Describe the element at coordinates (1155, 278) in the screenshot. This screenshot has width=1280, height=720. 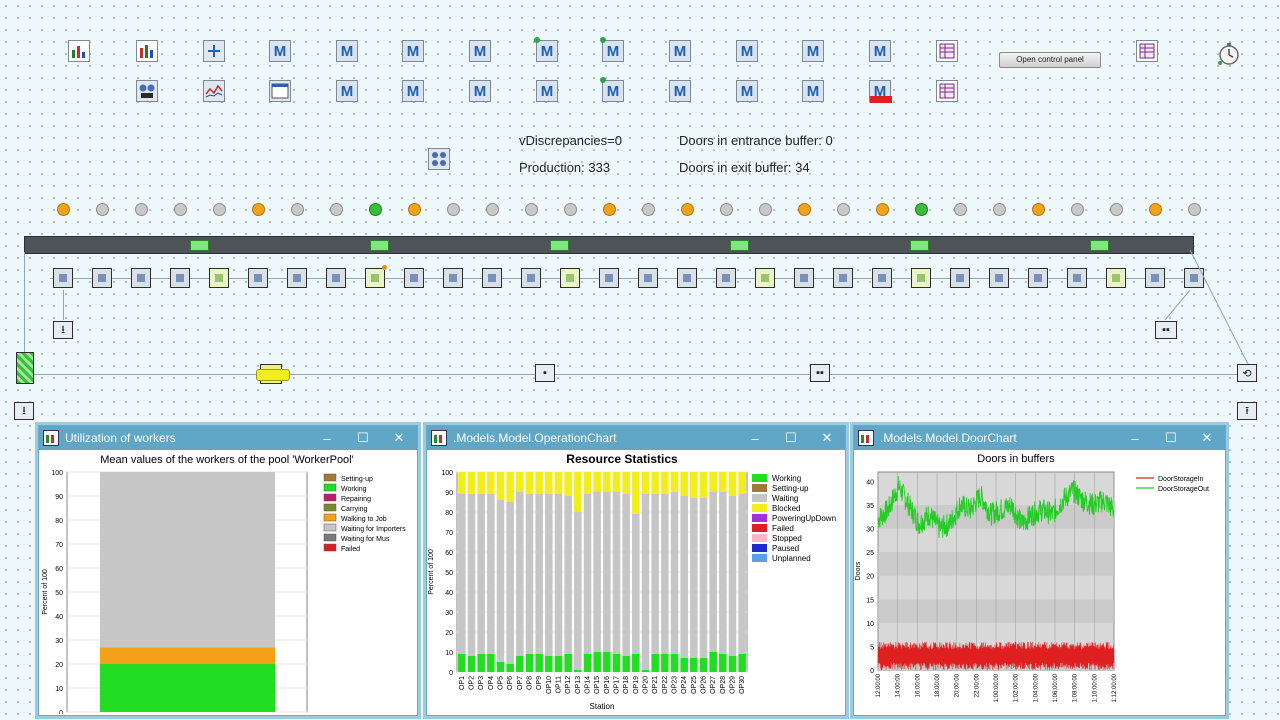
I see `station-op29` at that location.